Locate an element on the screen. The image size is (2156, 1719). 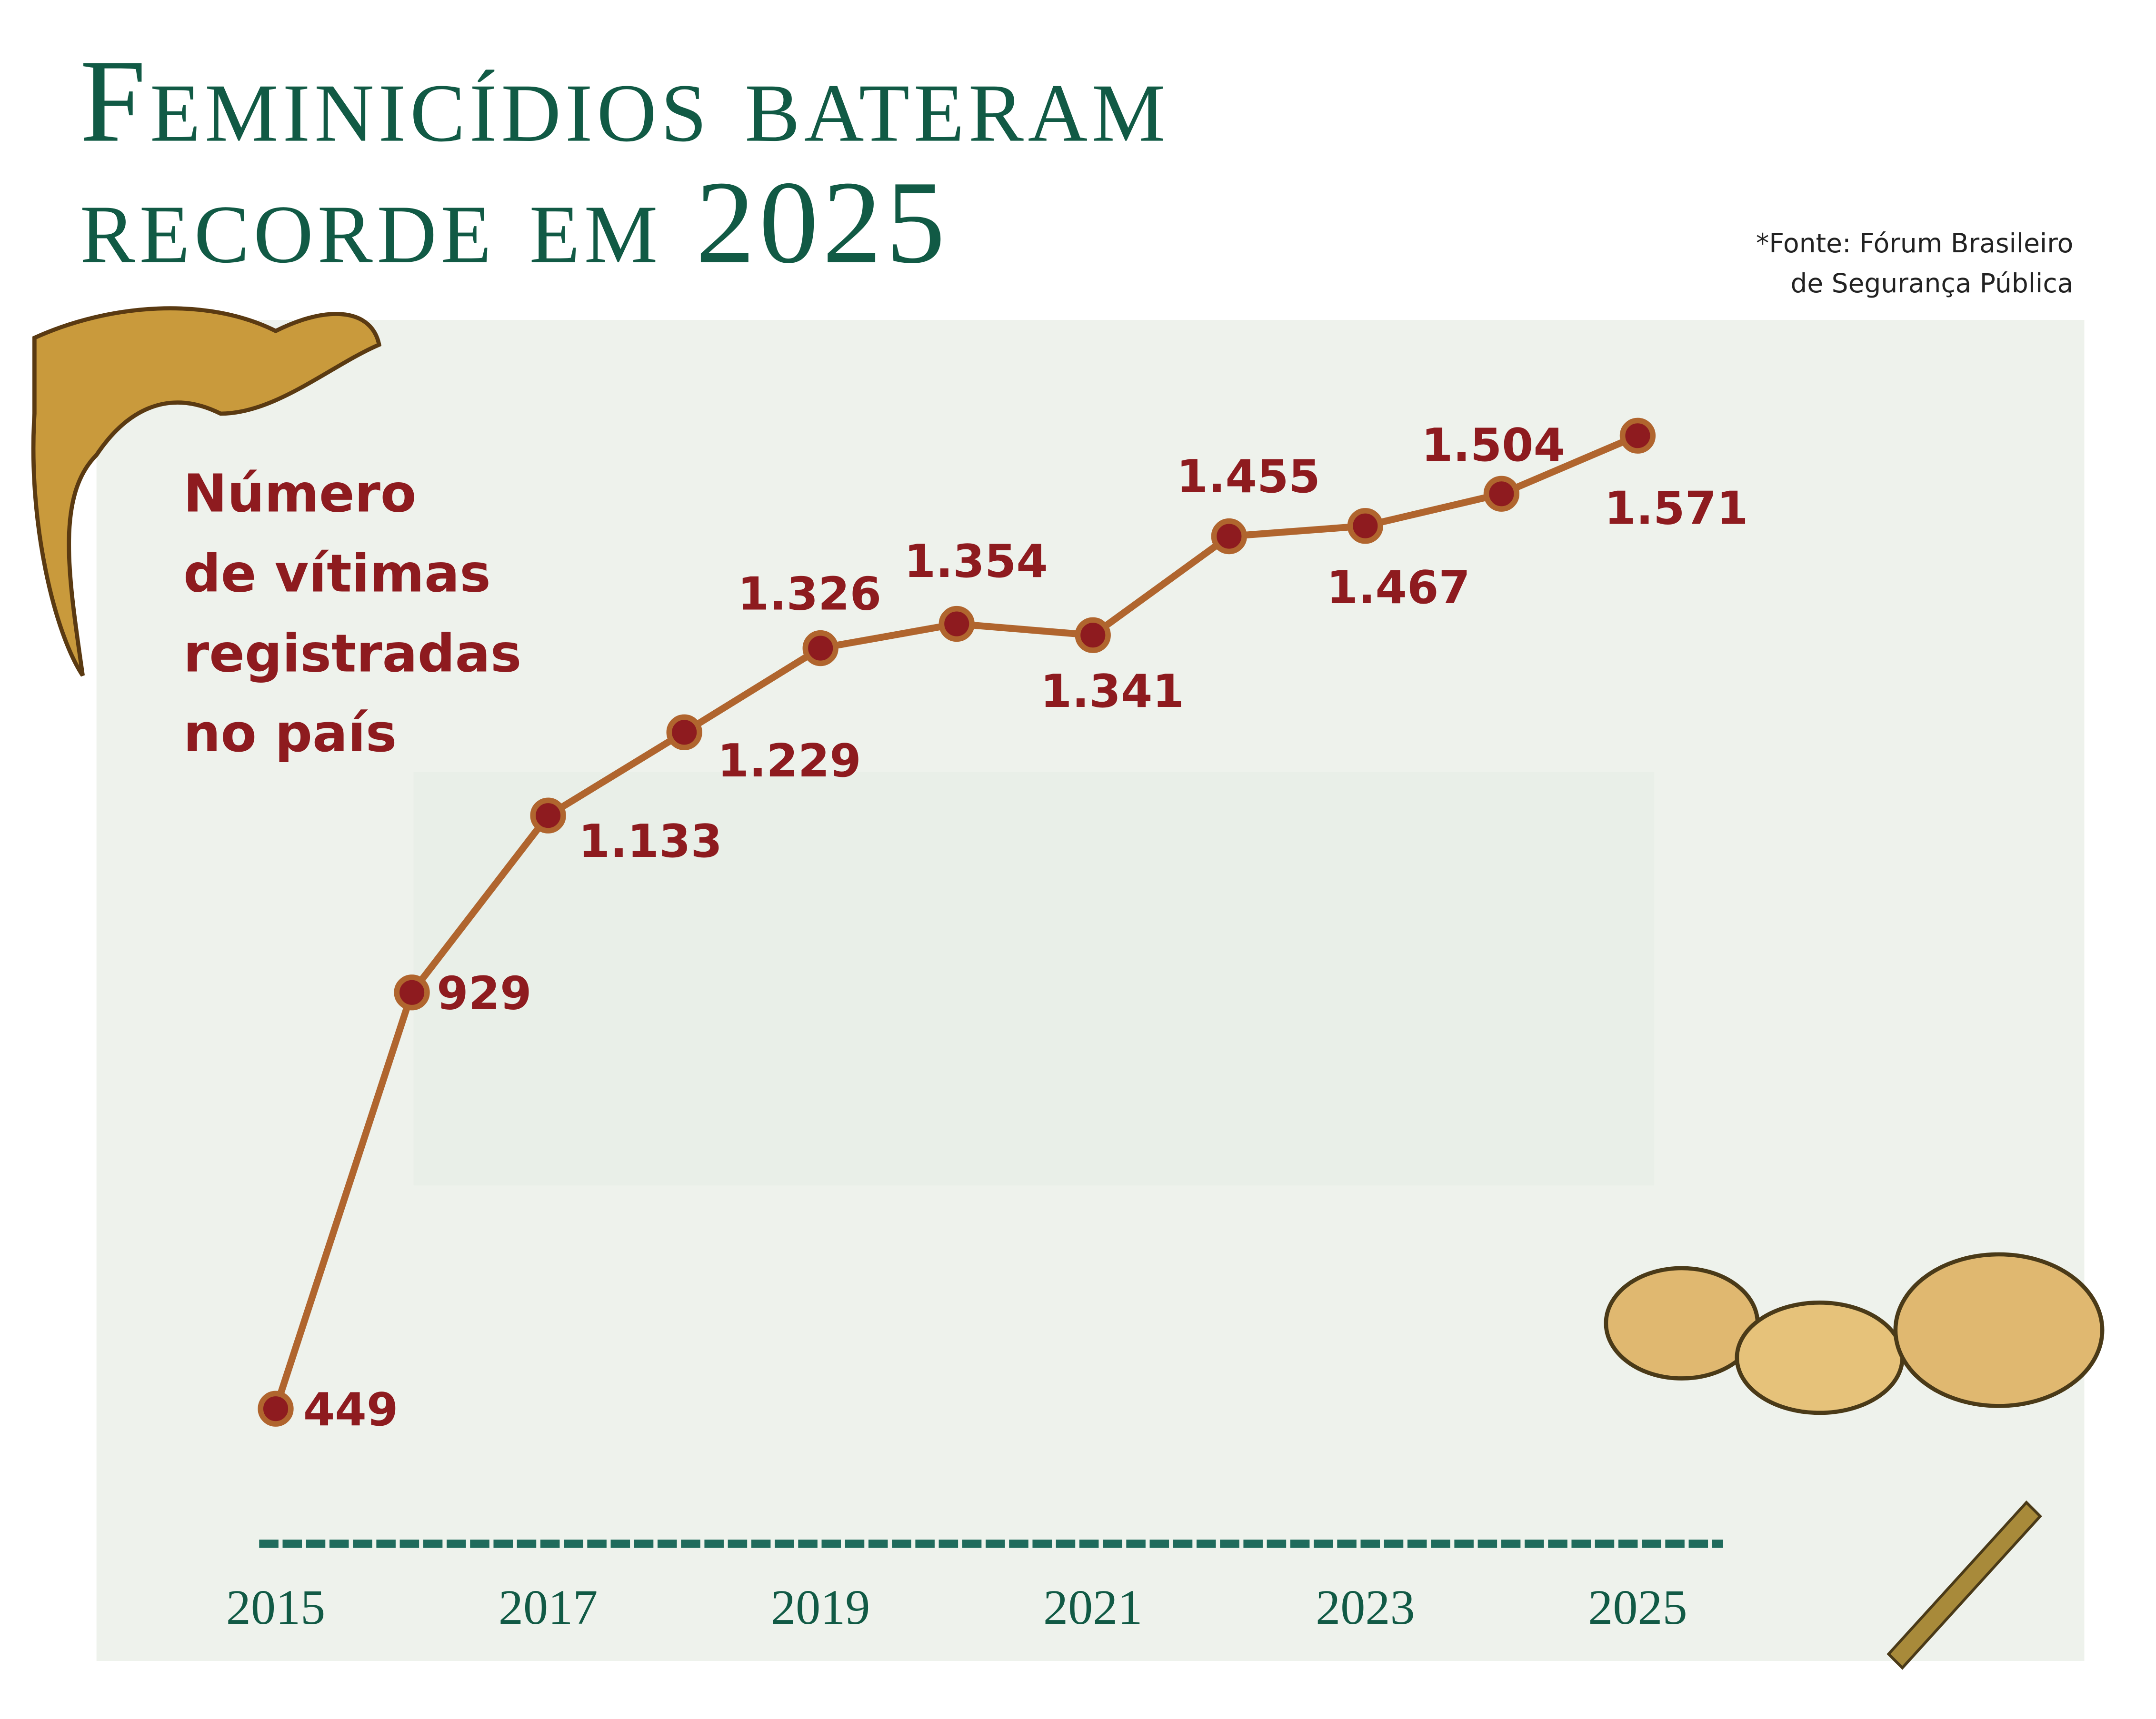
annotation: registradas is located at coordinates (352, 653).